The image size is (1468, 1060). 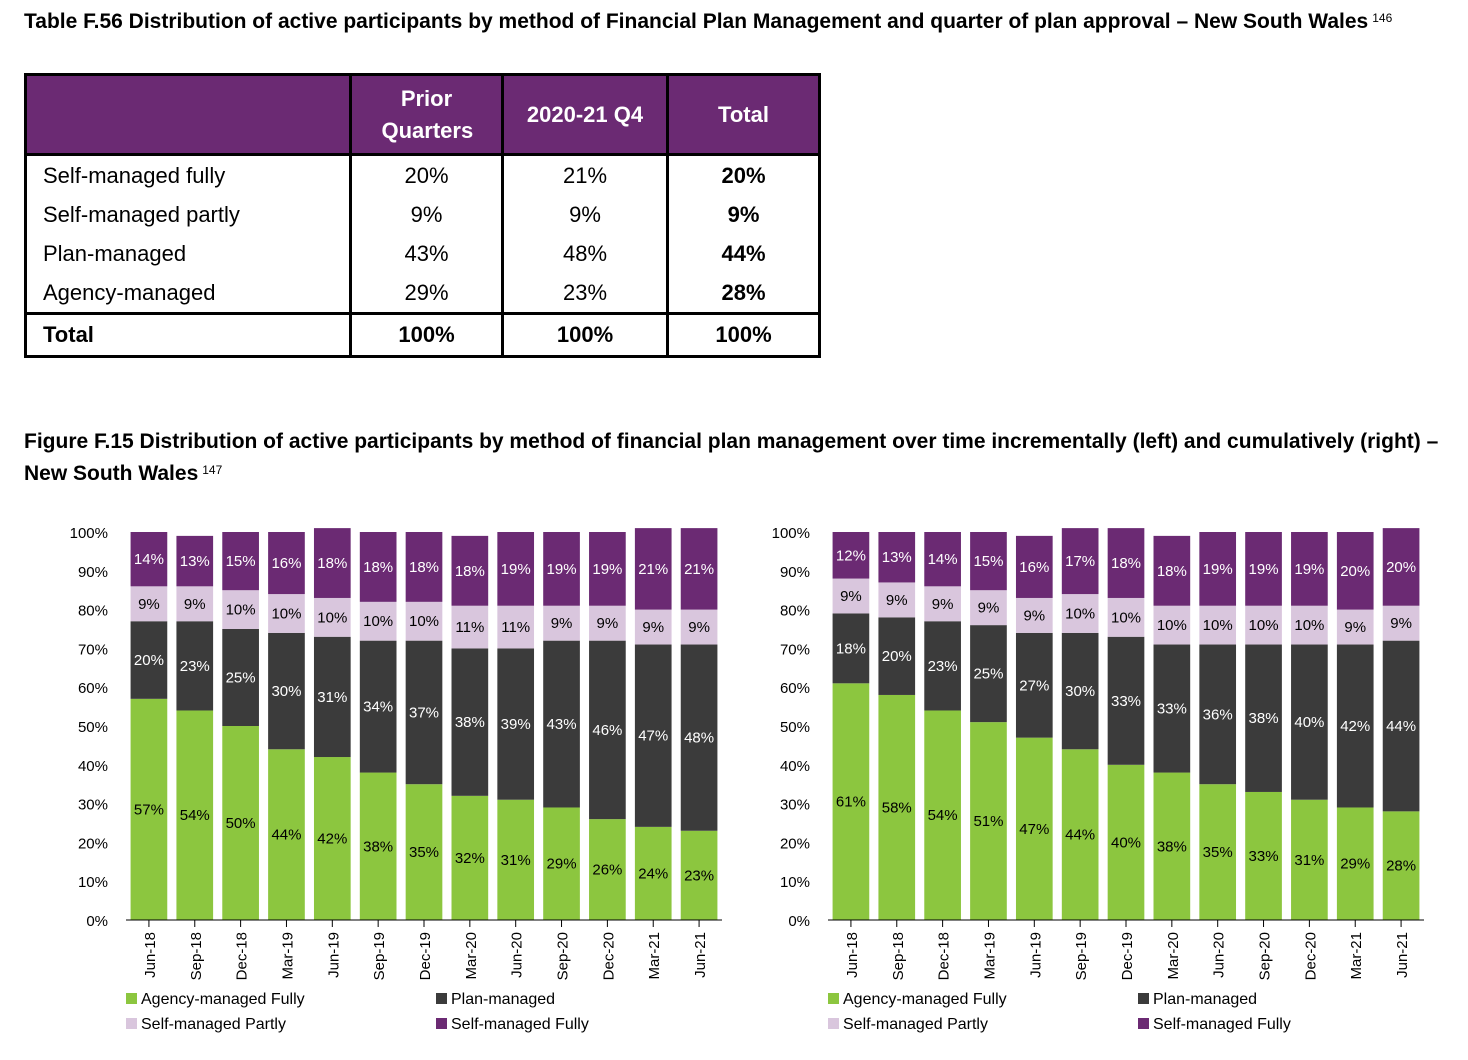 I want to click on table-header-total: Total, so click(x=743, y=114).